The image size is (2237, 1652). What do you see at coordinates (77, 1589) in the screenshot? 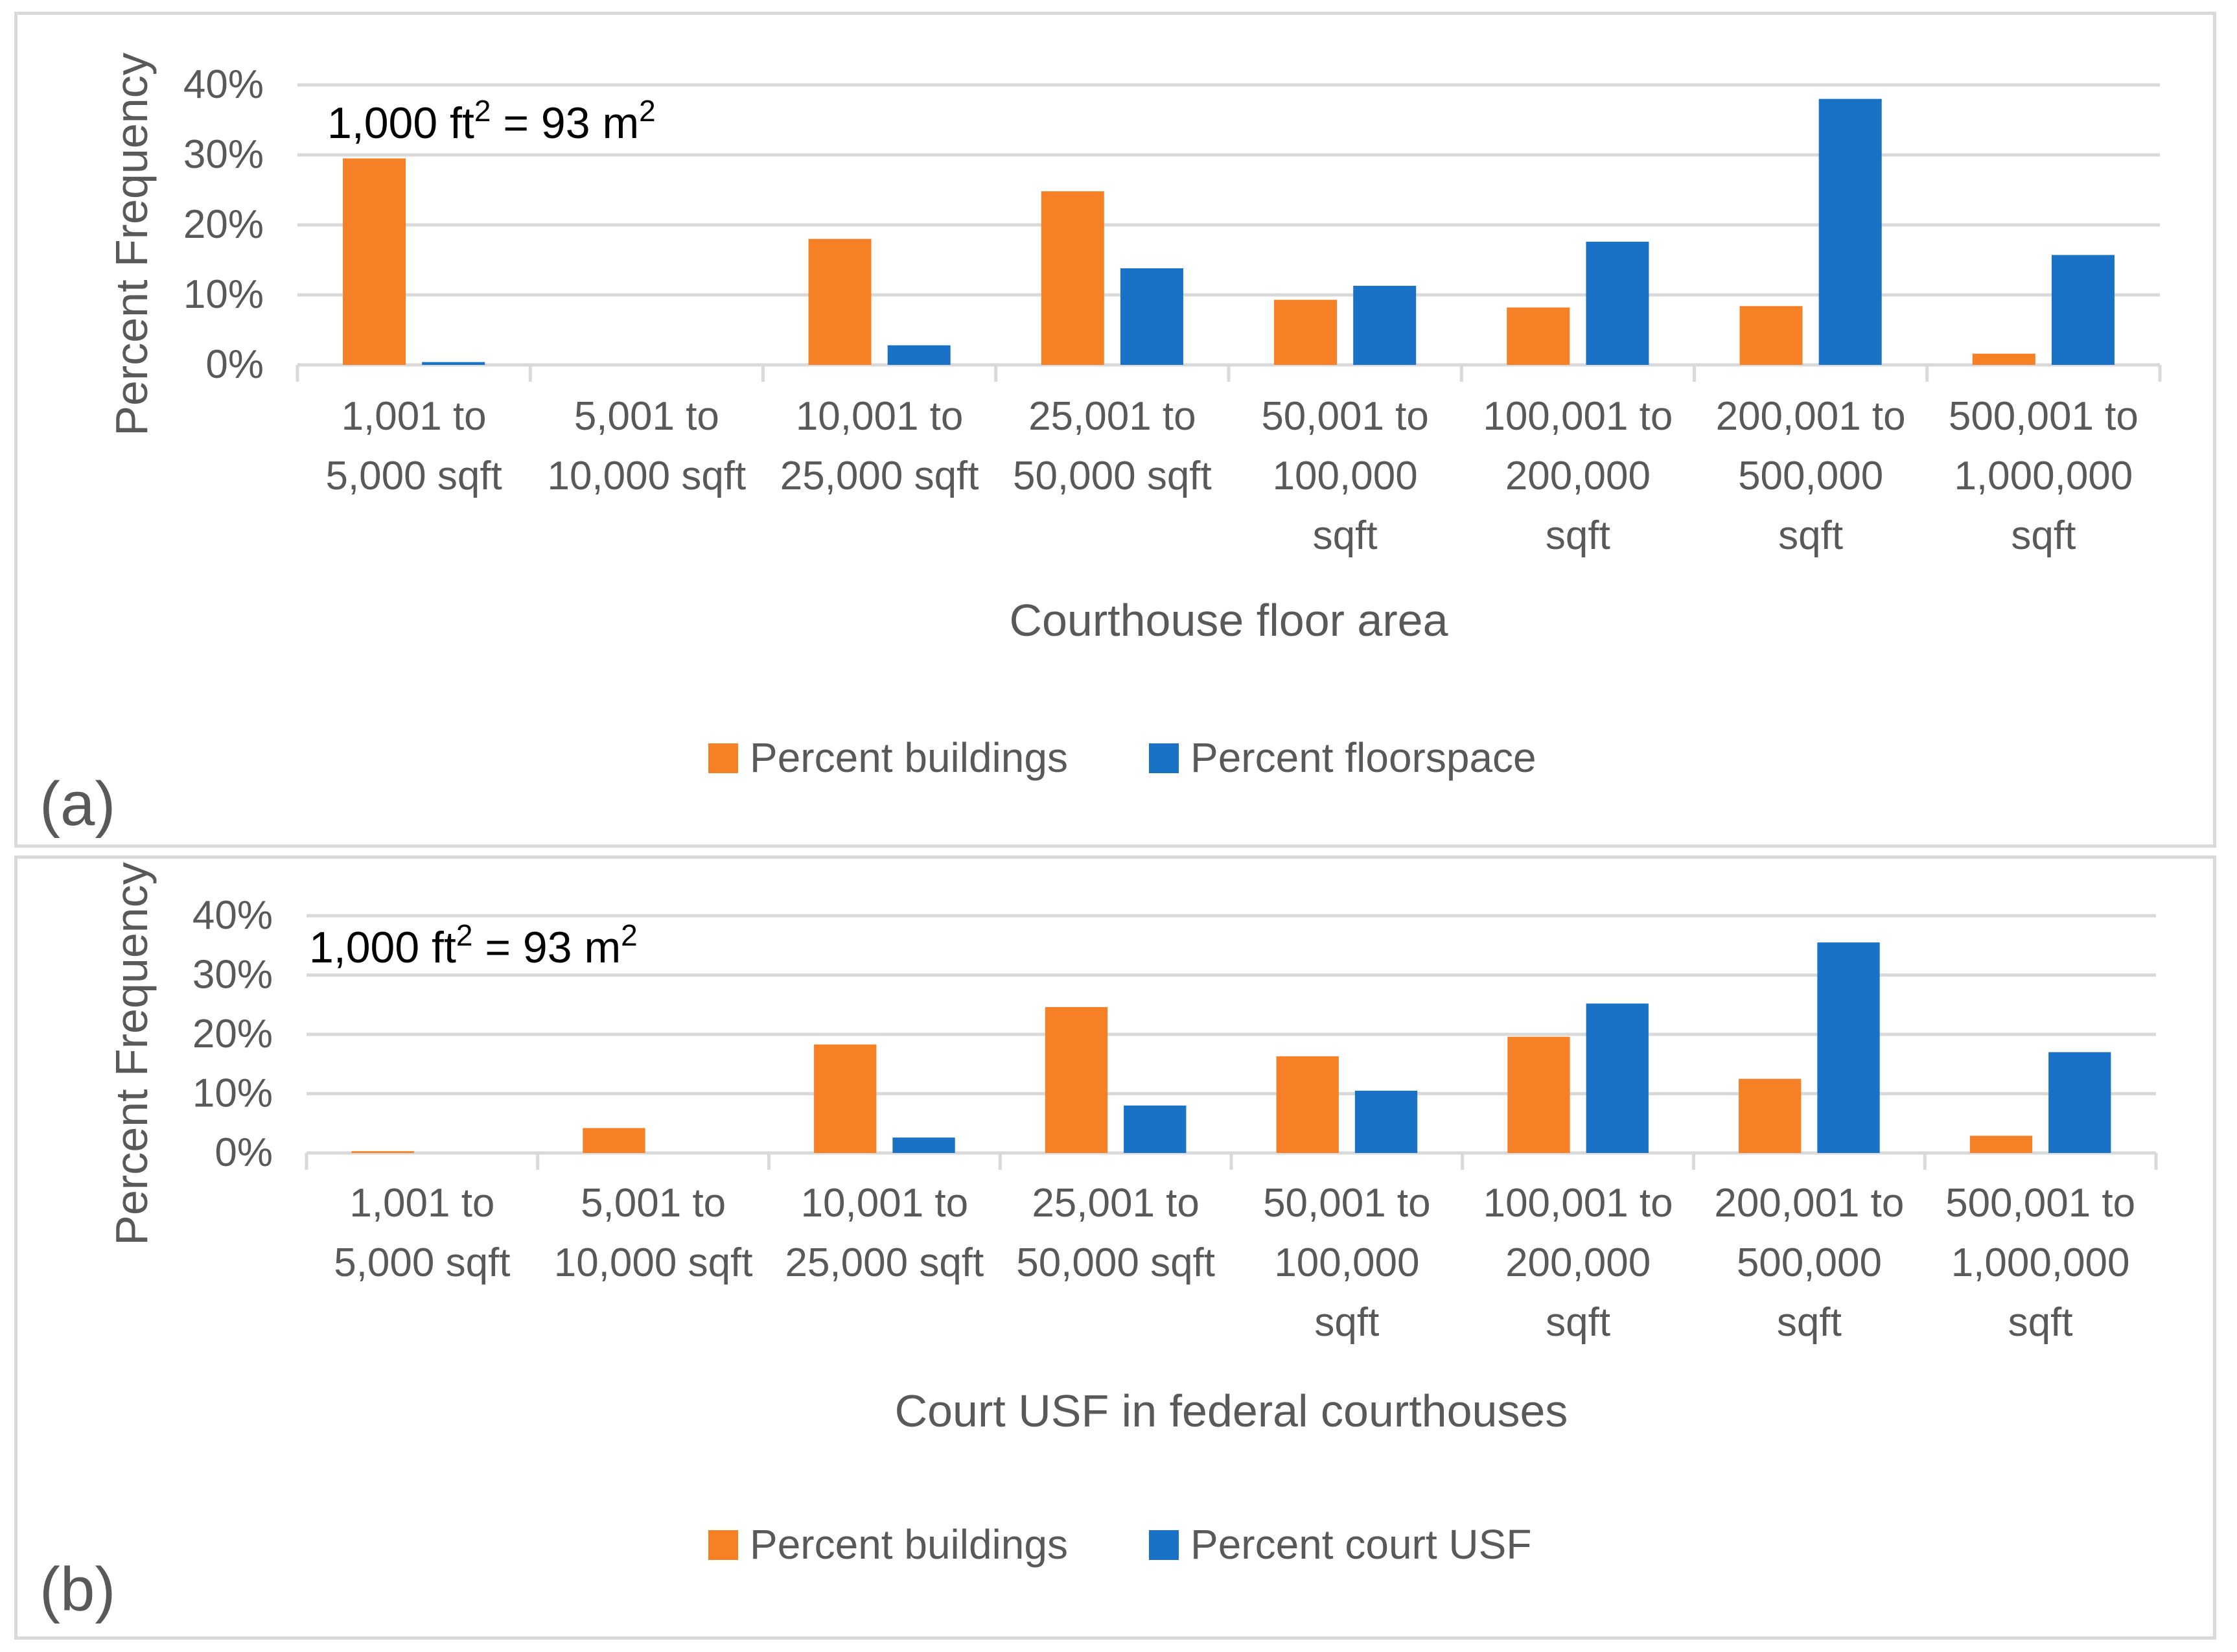
I see `panel-label: (b)` at bounding box center [77, 1589].